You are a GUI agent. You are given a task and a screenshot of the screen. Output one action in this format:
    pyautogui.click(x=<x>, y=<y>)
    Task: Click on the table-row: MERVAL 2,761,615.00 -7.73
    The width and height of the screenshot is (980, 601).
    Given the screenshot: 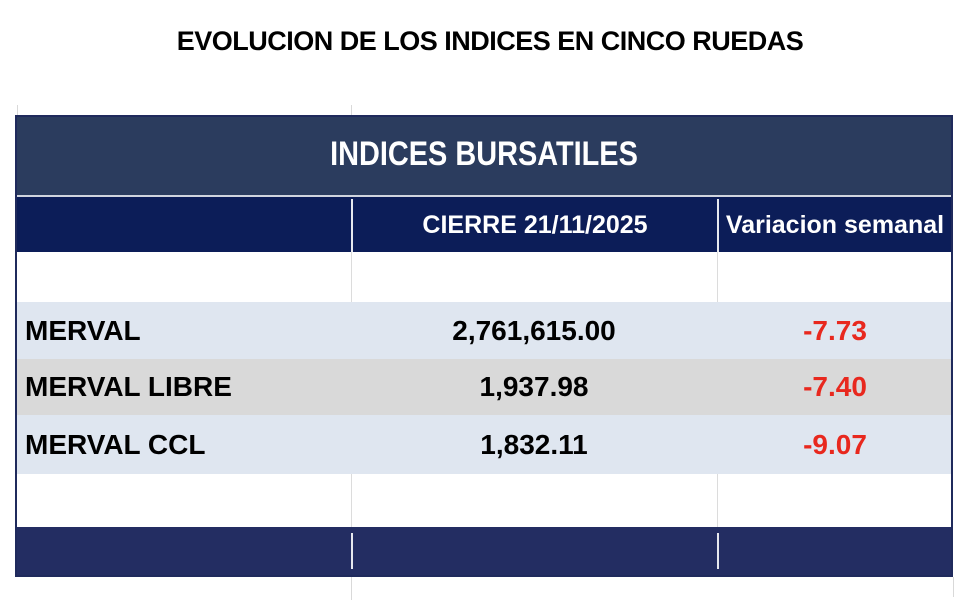 What is the action you would take?
    pyautogui.click(x=484, y=330)
    